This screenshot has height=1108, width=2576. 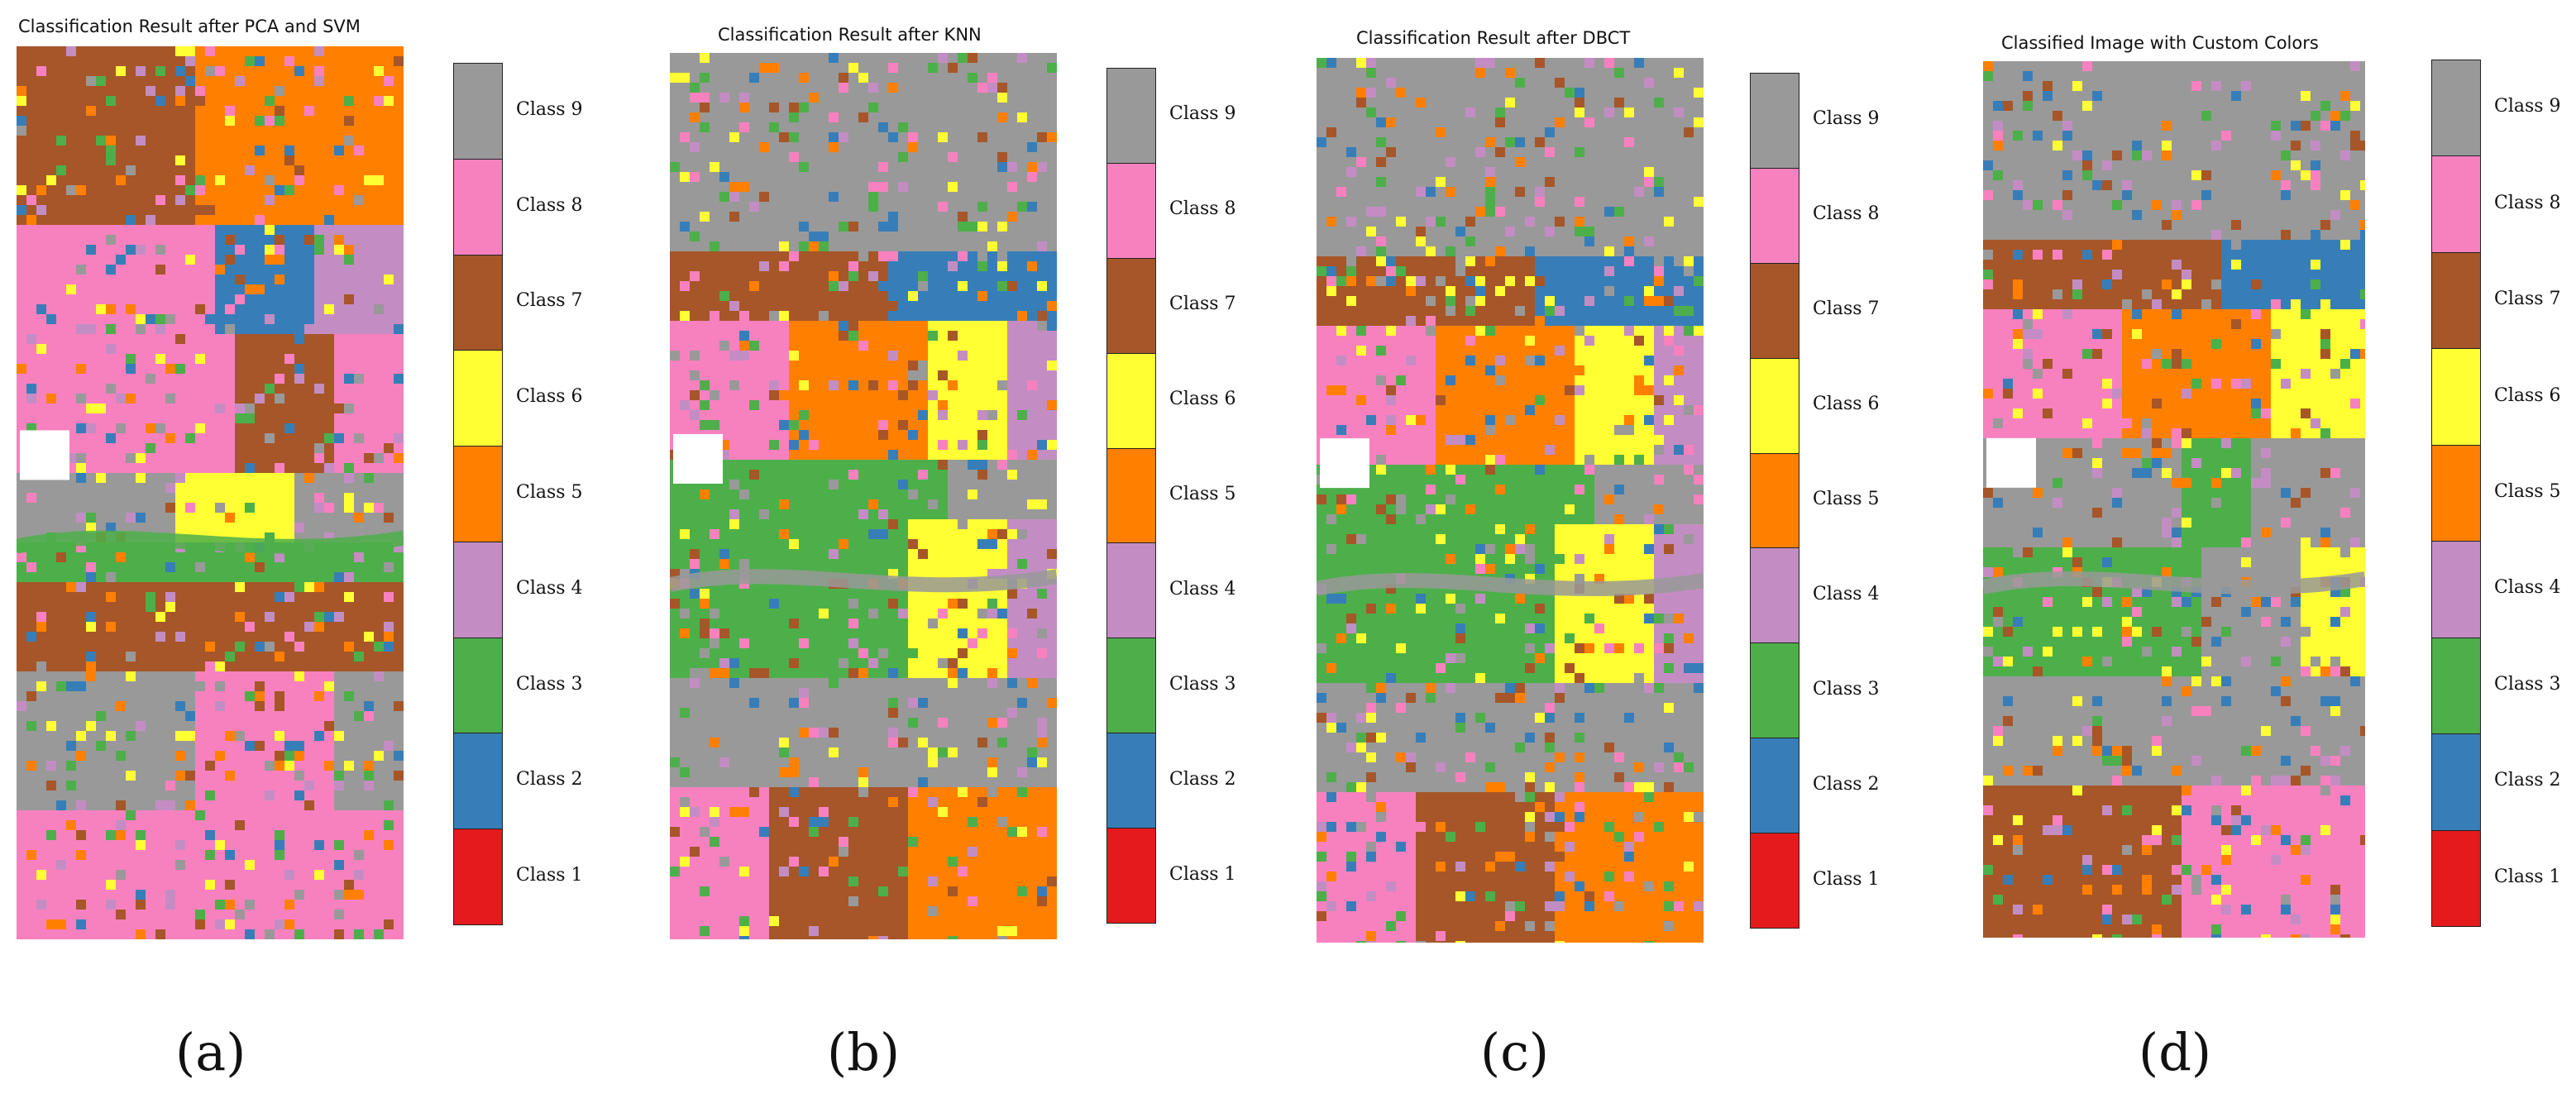 I want to click on panel-title: Classified Image with Custom Colors, so click(x=2160, y=43).